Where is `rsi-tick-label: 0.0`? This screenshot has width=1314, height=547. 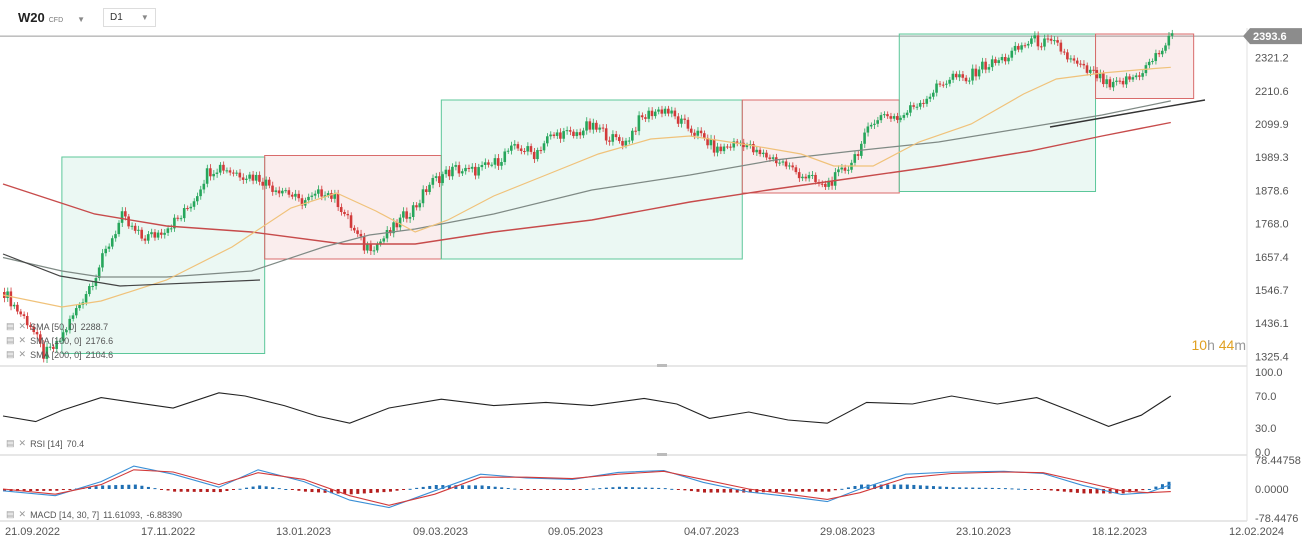 rsi-tick-label: 0.0 is located at coordinates (1262, 453).